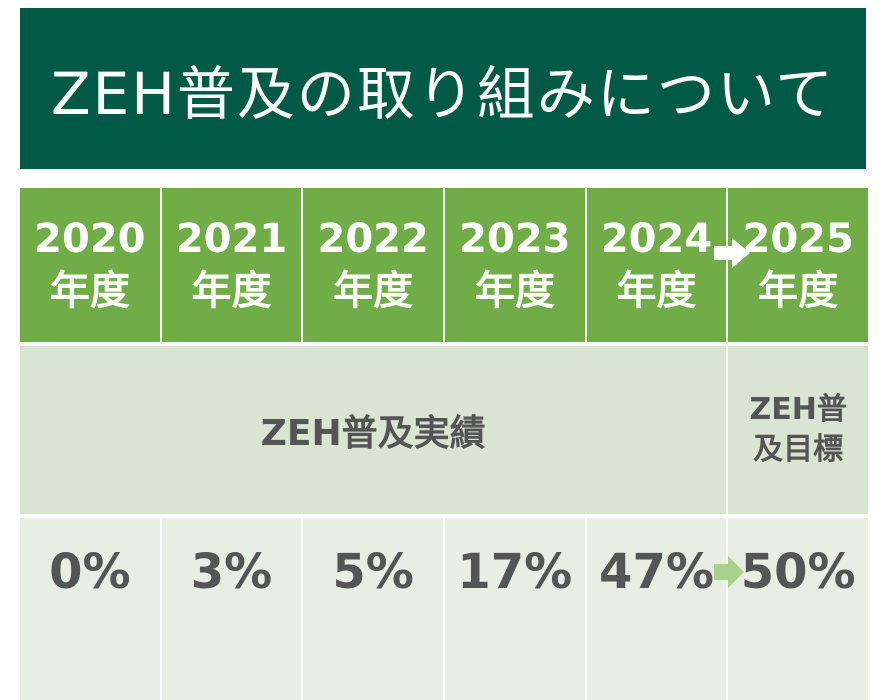 Image resolution: width=888 pixels, height=700 pixels. Describe the element at coordinates (443, 93) in the screenshot. I see `page-title: ZEH普及の取り組みについて` at that location.